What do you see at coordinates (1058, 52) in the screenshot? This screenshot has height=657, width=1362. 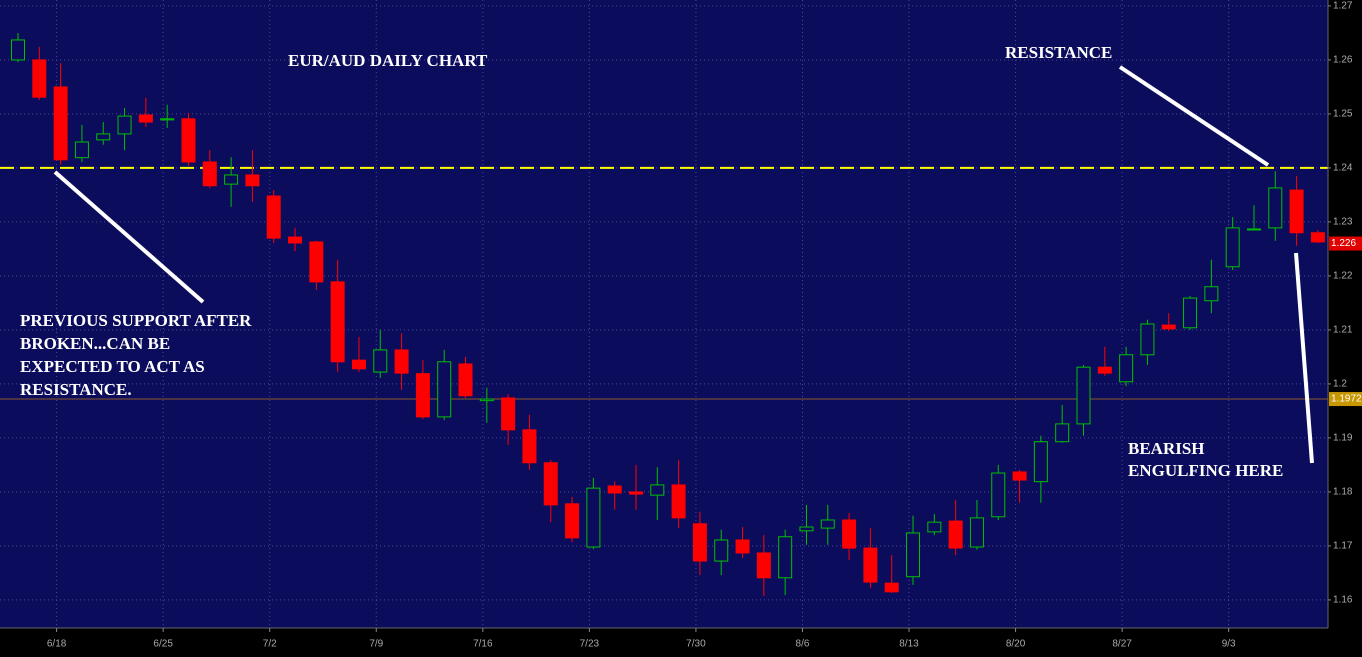 I see `annotation: RESISTANCE` at bounding box center [1058, 52].